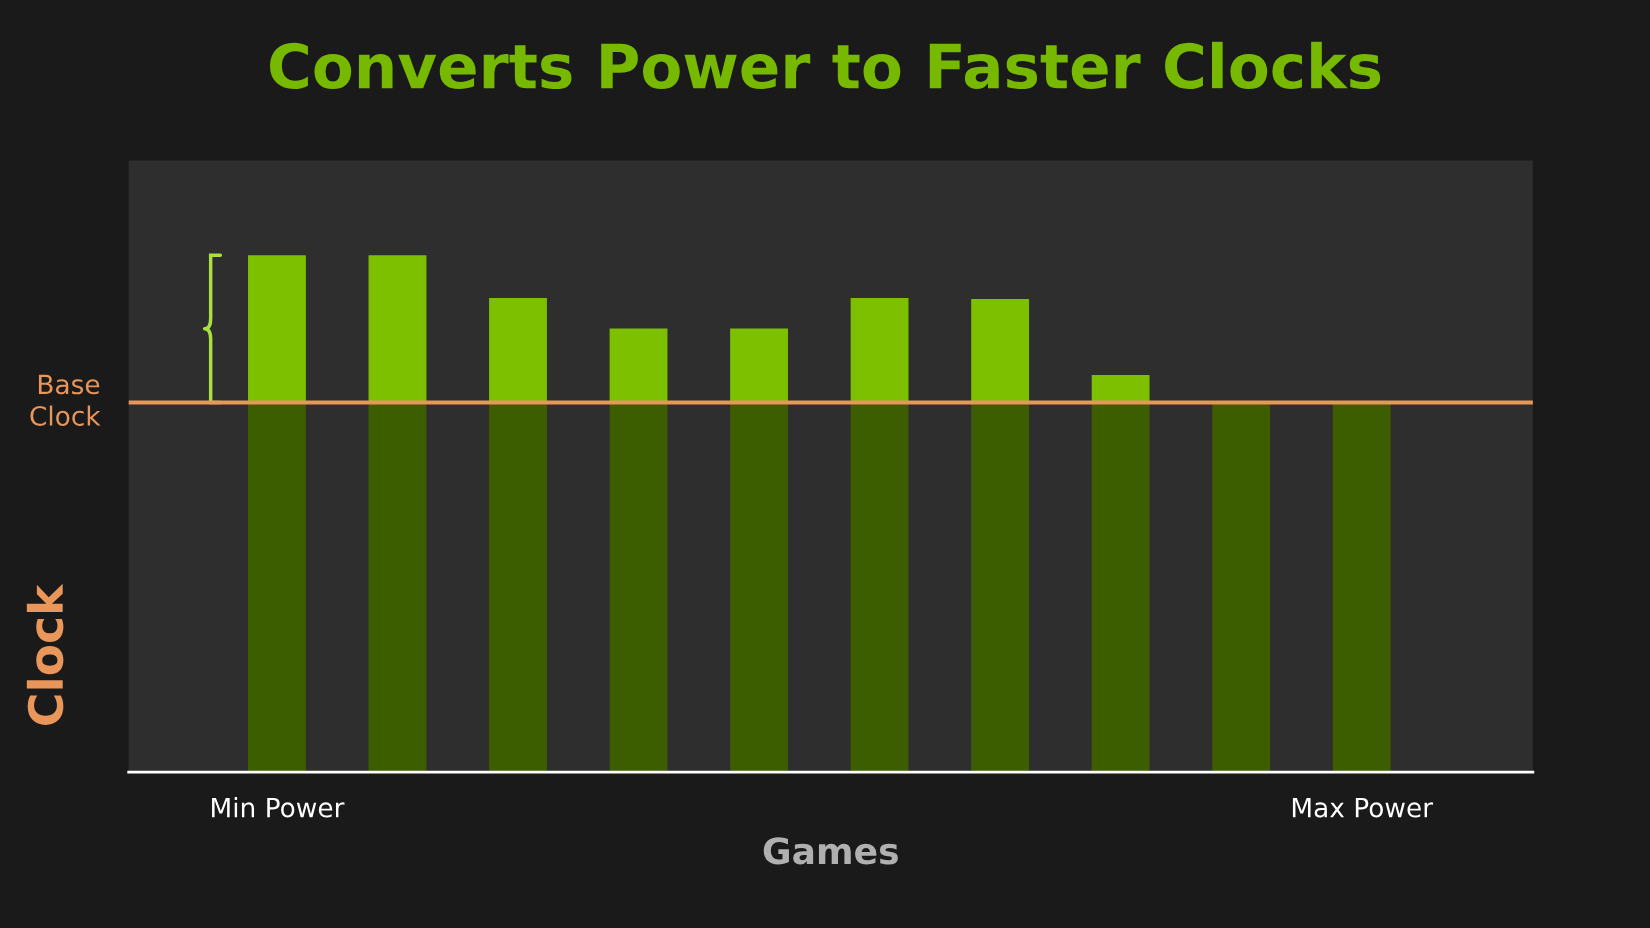 Image resolution: width=1650 pixels, height=928 pixels. What do you see at coordinates (1363, 807) in the screenshot?
I see `x-tick-label: Max Power` at bounding box center [1363, 807].